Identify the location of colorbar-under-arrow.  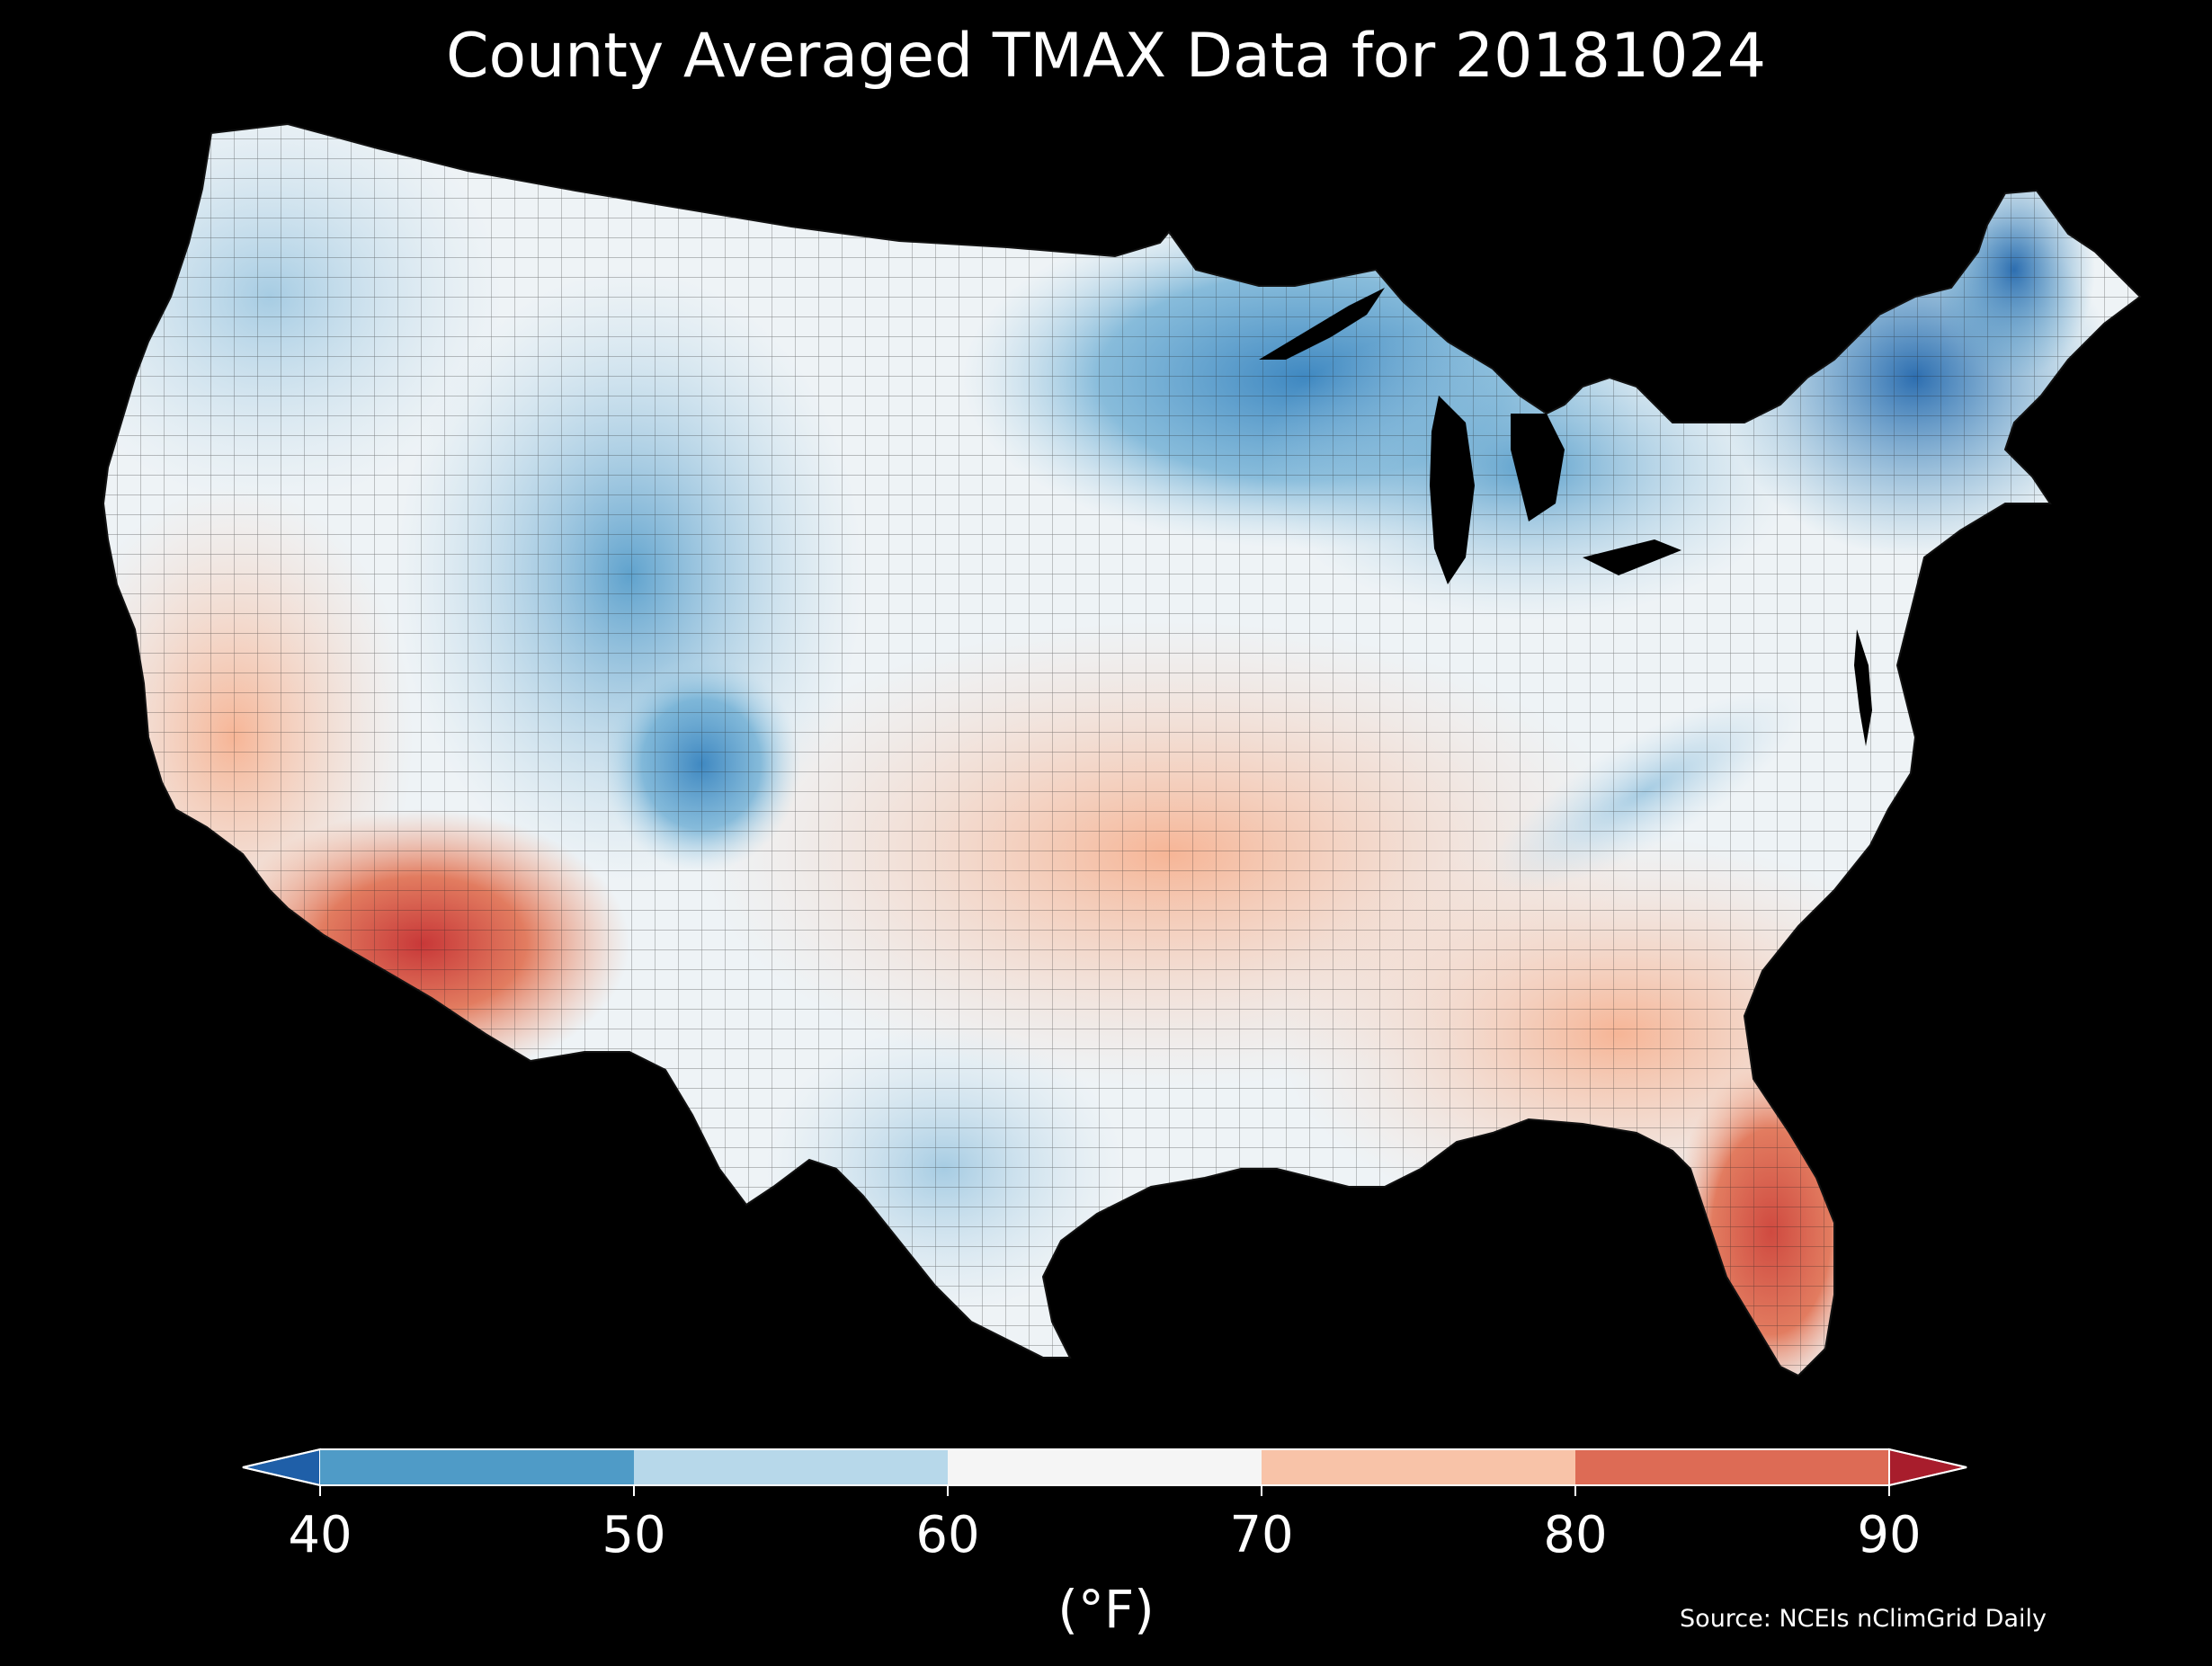
(281, 1468).